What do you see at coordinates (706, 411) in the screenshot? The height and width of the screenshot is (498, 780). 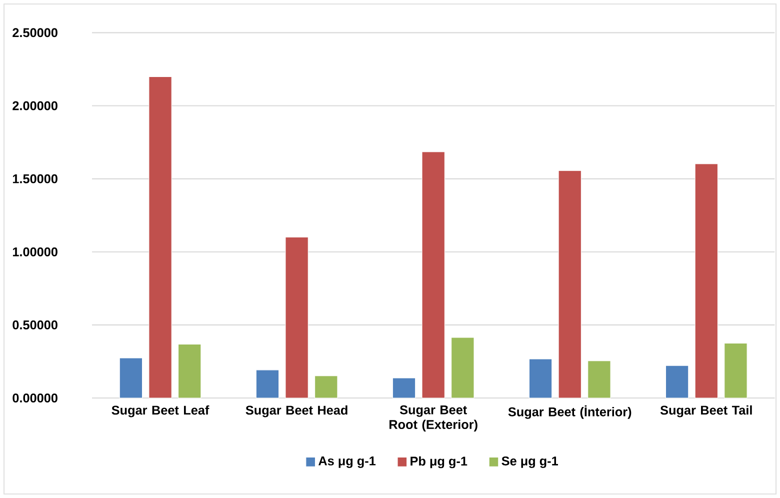 I see `x-tick-label: Sugar Beet Tail` at bounding box center [706, 411].